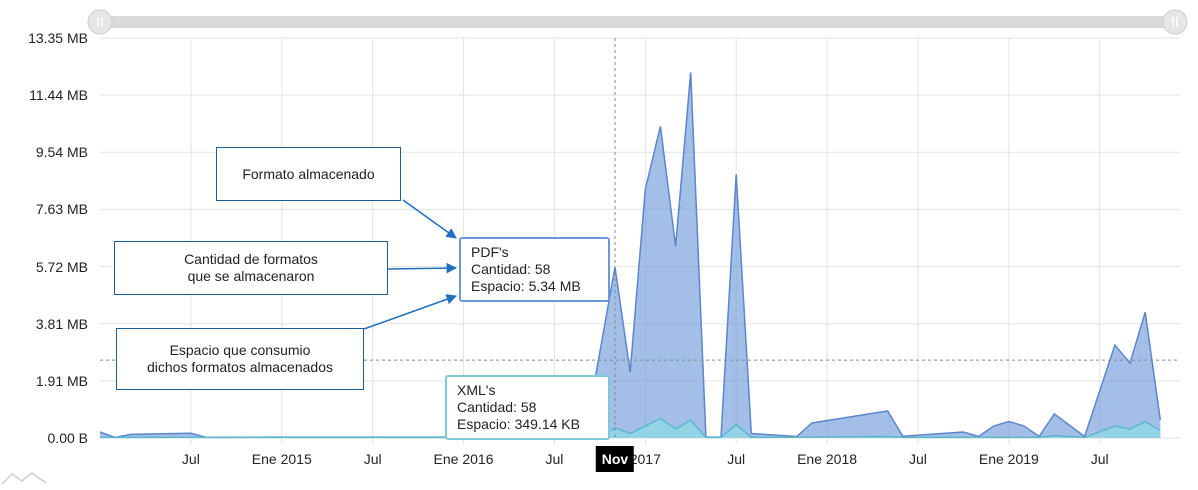 The image size is (1198, 490). I want to click on tooltip-xml-count: Cantidad: 58, so click(497, 407).